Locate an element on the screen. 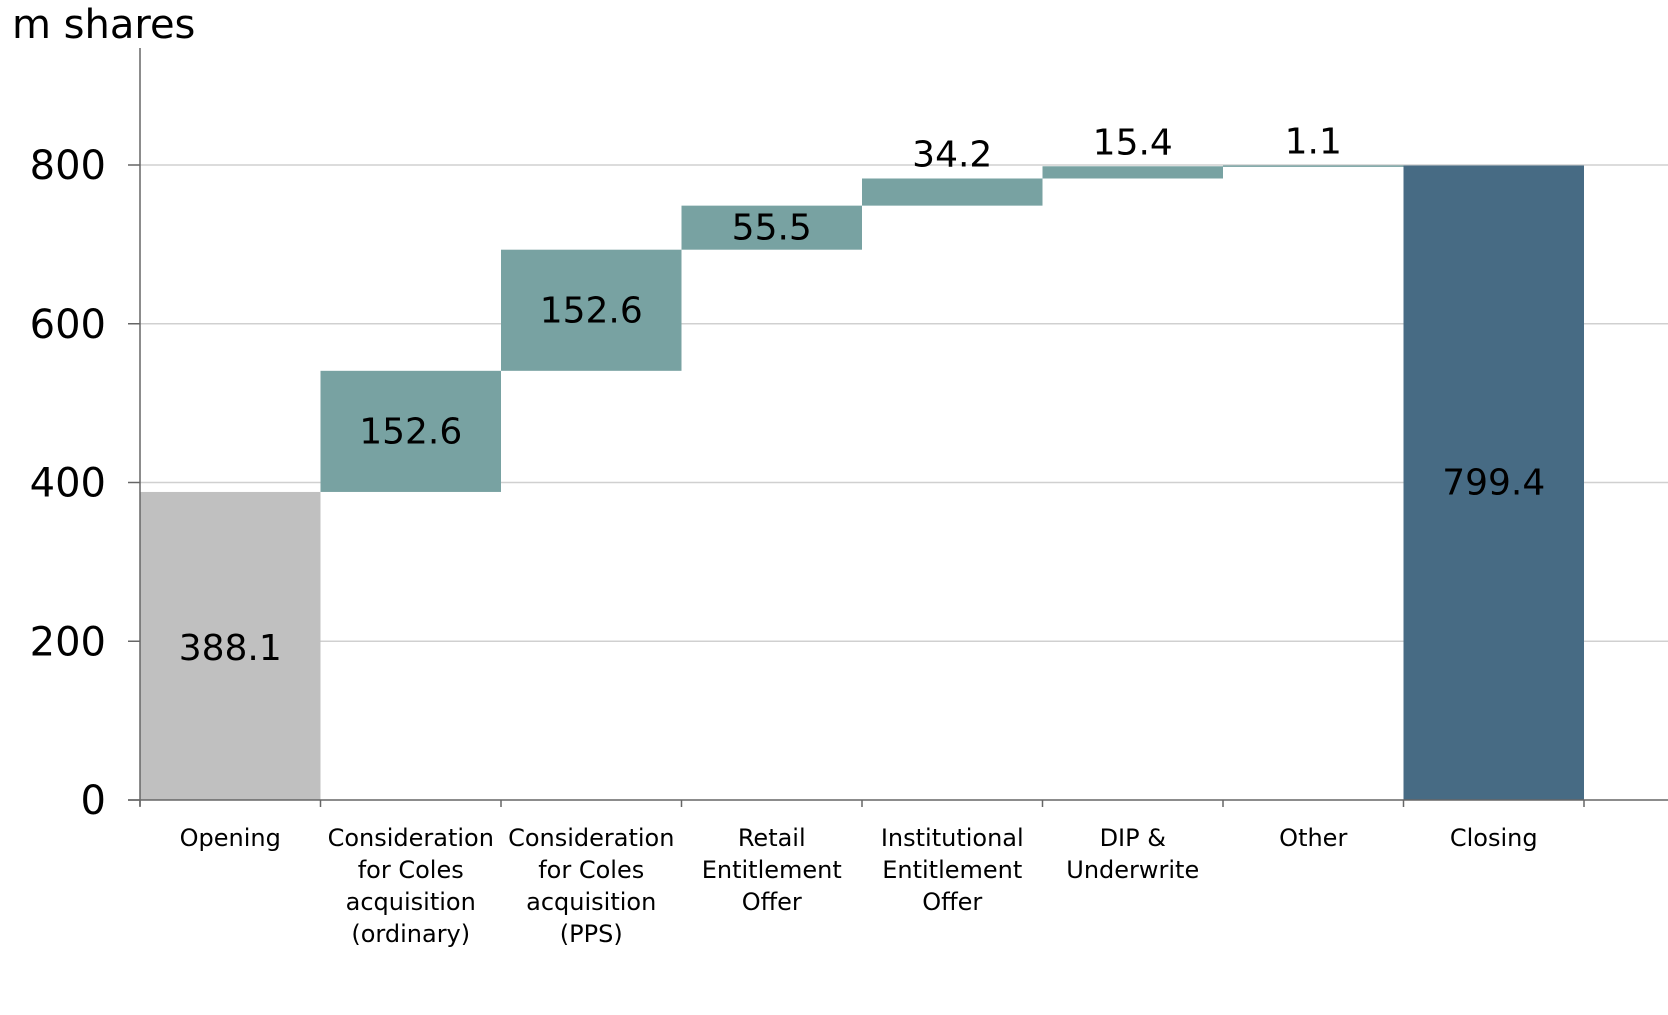 Image resolution: width=1668 pixels, height=1015 pixels. bar-value-label: 1.1 is located at coordinates (1313, 141).